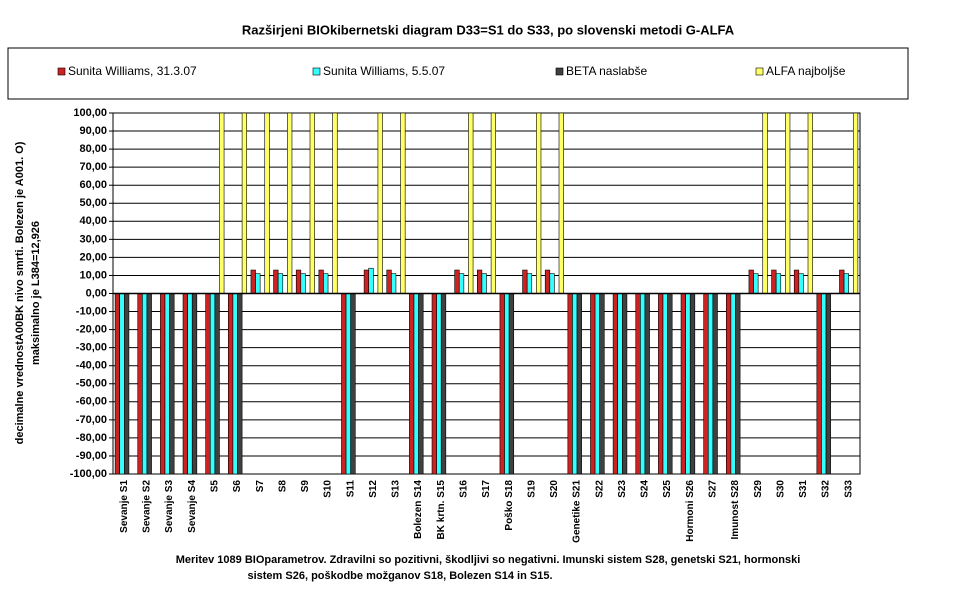  What do you see at coordinates (758, 489) in the screenshot?
I see `x-tick-label: S29` at bounding box center [758, 489].